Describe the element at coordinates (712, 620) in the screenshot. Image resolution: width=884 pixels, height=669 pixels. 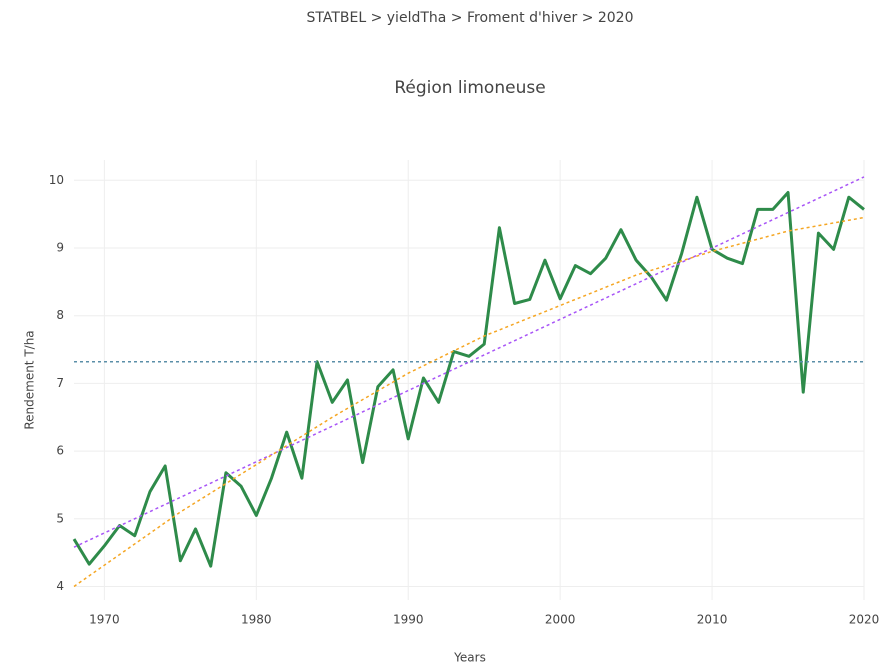
I see `x-tick-label: 2010` at that location.